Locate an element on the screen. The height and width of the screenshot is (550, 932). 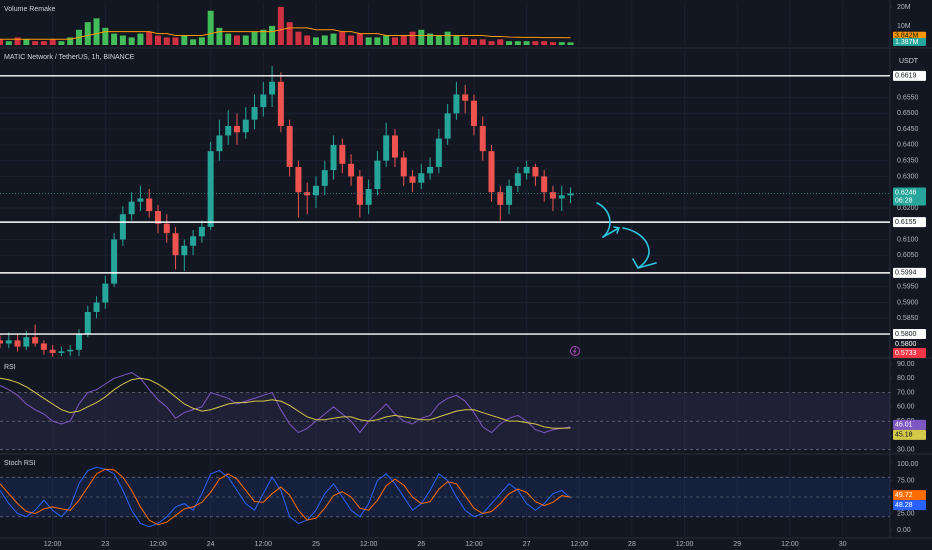
y-tick-label: 0.6100 is located at coordinates (908, 239).